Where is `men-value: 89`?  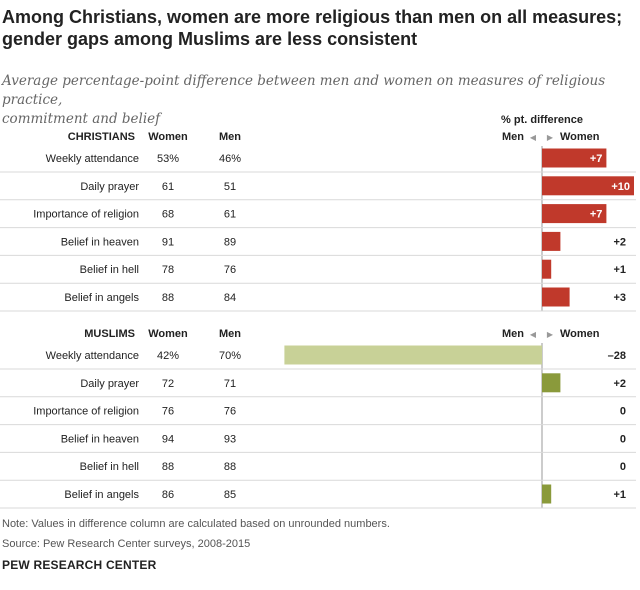
men-value: 89 is located at coordinates (230, 242).